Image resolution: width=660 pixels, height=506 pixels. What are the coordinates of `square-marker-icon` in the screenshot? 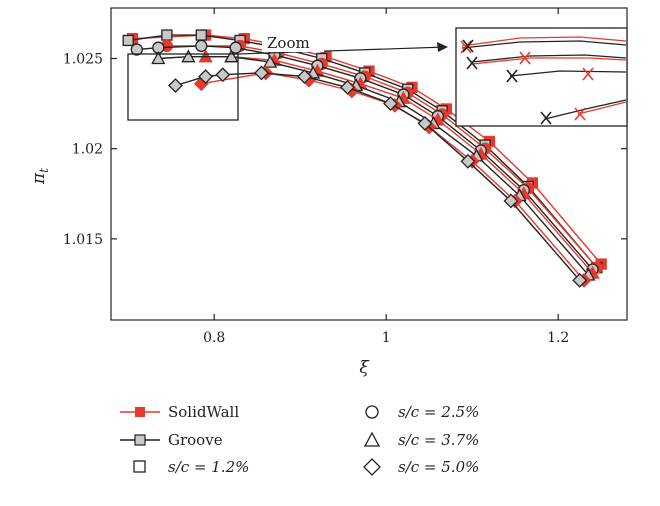 It's located at (139, 466).